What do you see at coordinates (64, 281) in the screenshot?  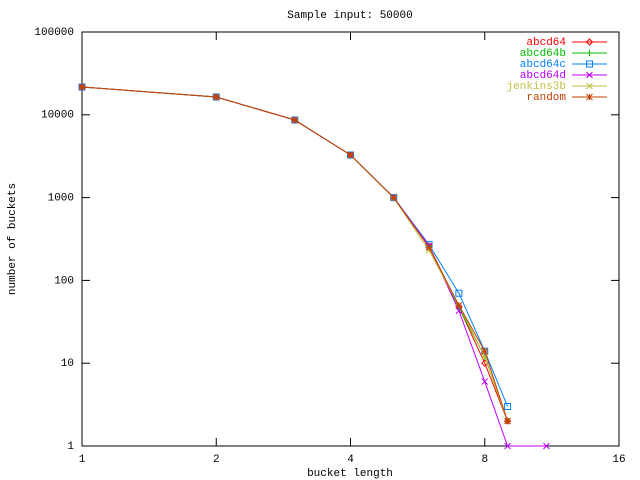 I see `y-tick-label: 100` at bounding box center [64, 281].